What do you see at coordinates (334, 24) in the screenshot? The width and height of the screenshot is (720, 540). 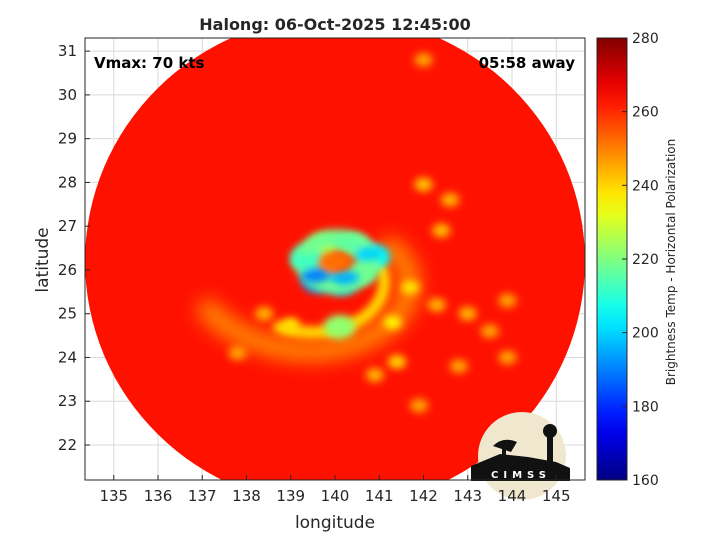 I see `chart-title: Halong: 06-Oct-2025 12:45:00` at bounding box center [334, 24].